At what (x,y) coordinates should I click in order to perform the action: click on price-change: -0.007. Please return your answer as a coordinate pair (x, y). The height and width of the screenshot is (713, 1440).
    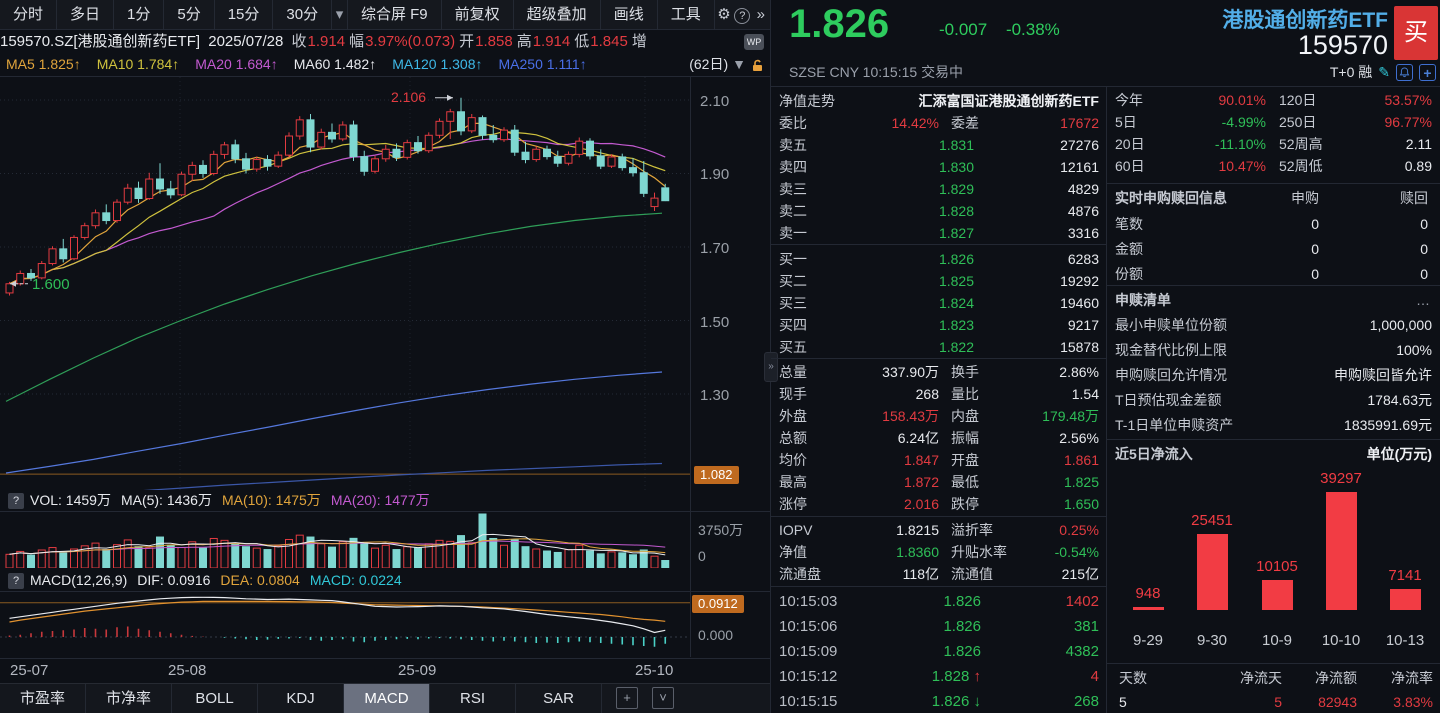
    Looking at the image, I should click on (963, 29).